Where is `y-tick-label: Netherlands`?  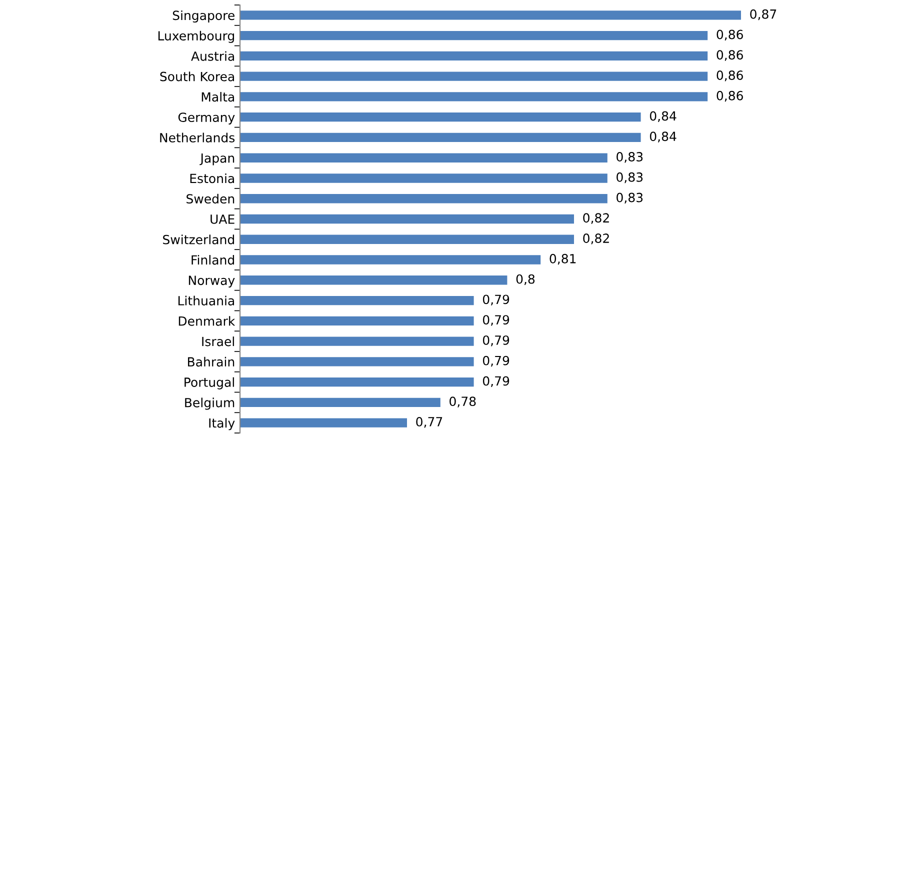 y-tick-label: Netherlands is located at coordinates (197, 137).